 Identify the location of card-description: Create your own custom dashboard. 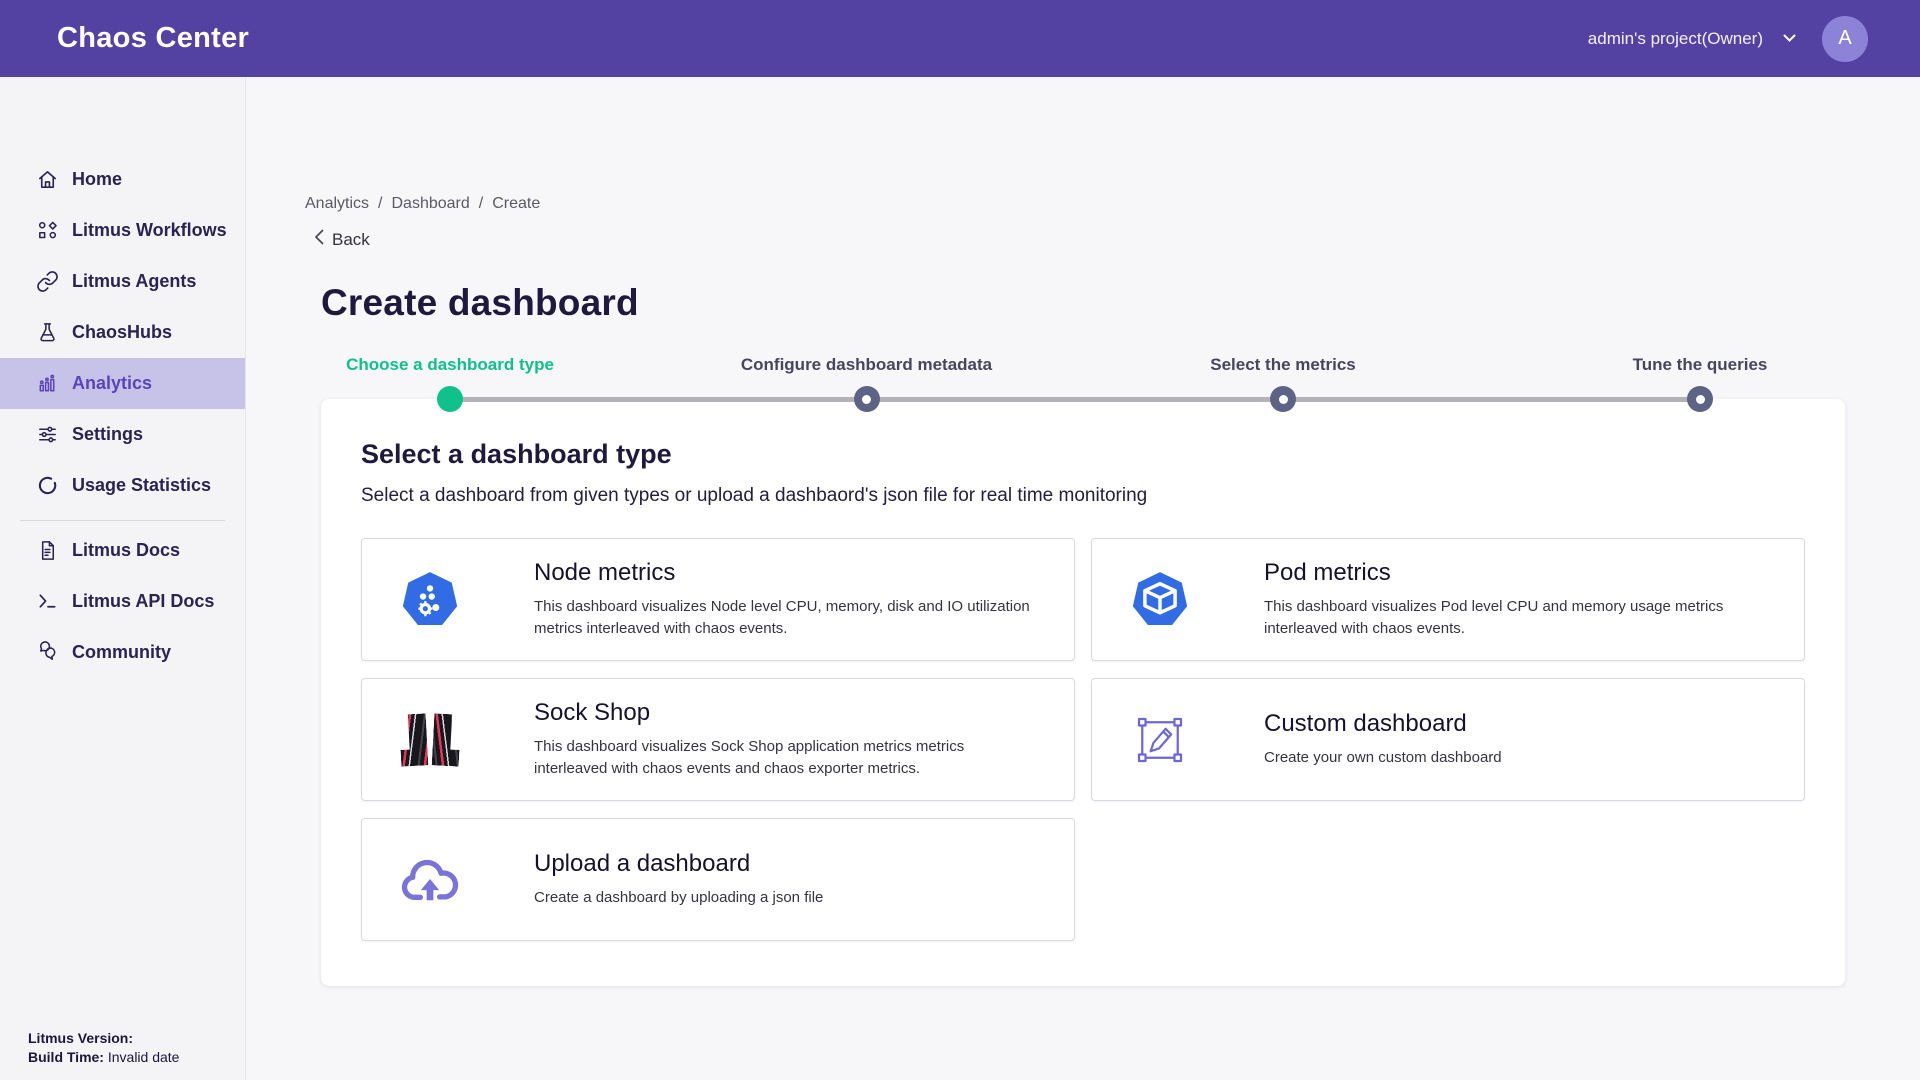
(1383, 757).